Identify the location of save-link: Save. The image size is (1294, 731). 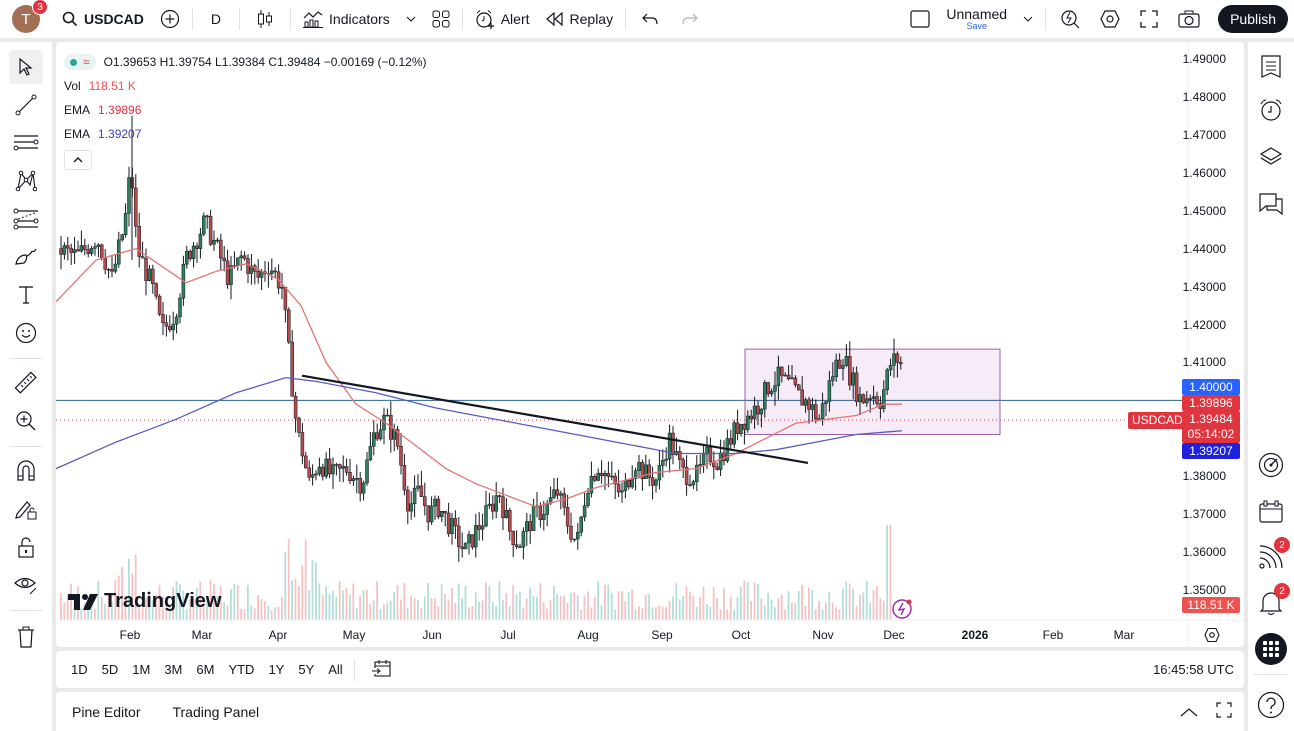
(976, 26).